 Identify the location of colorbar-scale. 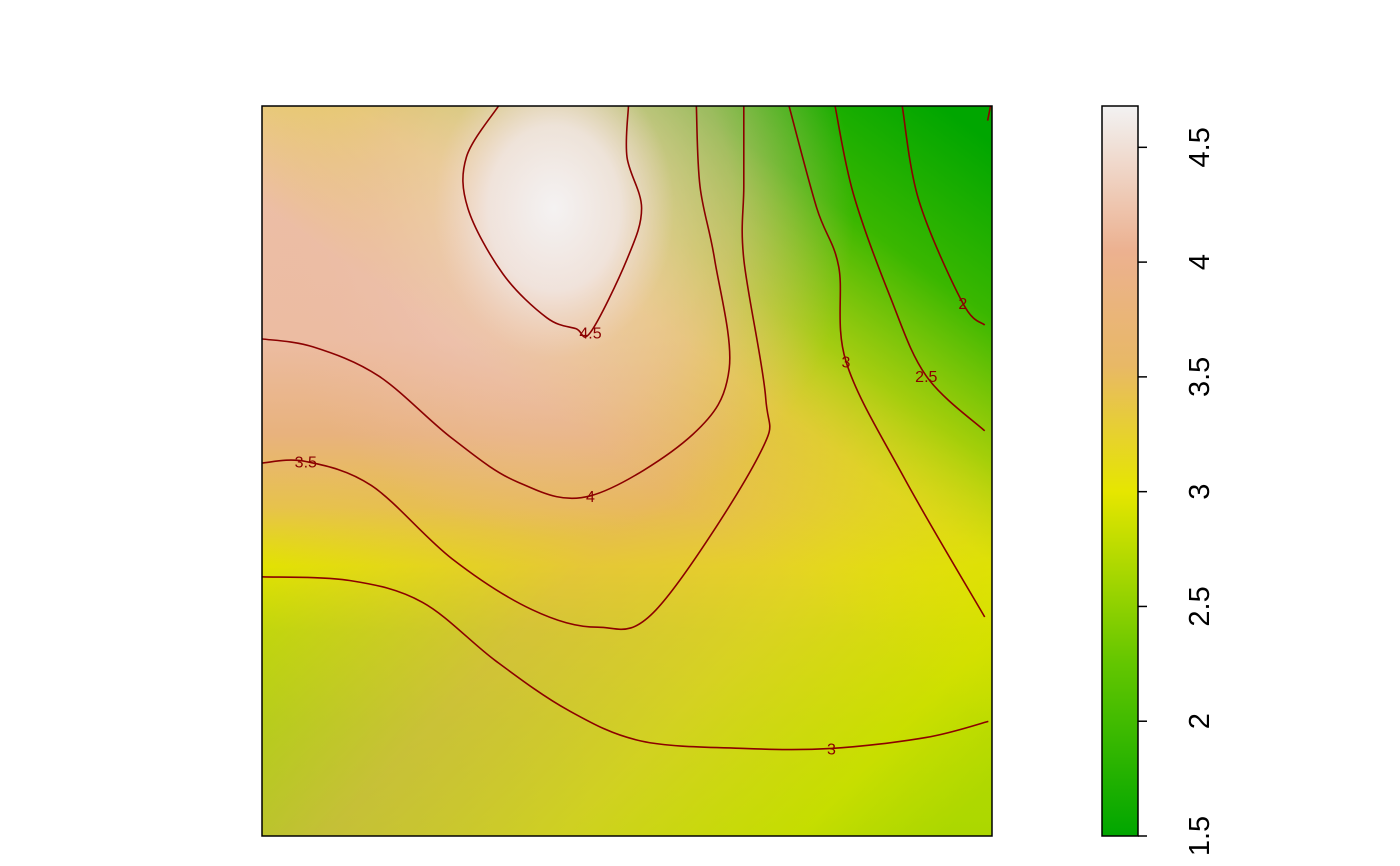
(1120, 471).